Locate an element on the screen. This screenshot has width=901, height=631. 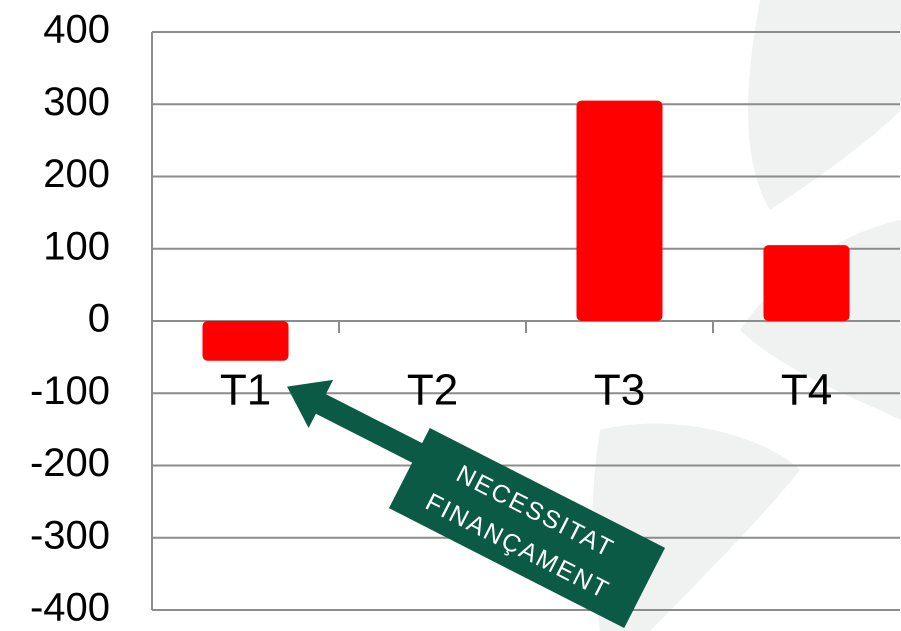
y-tick-label: -200 is located at coordinates (70, 463).